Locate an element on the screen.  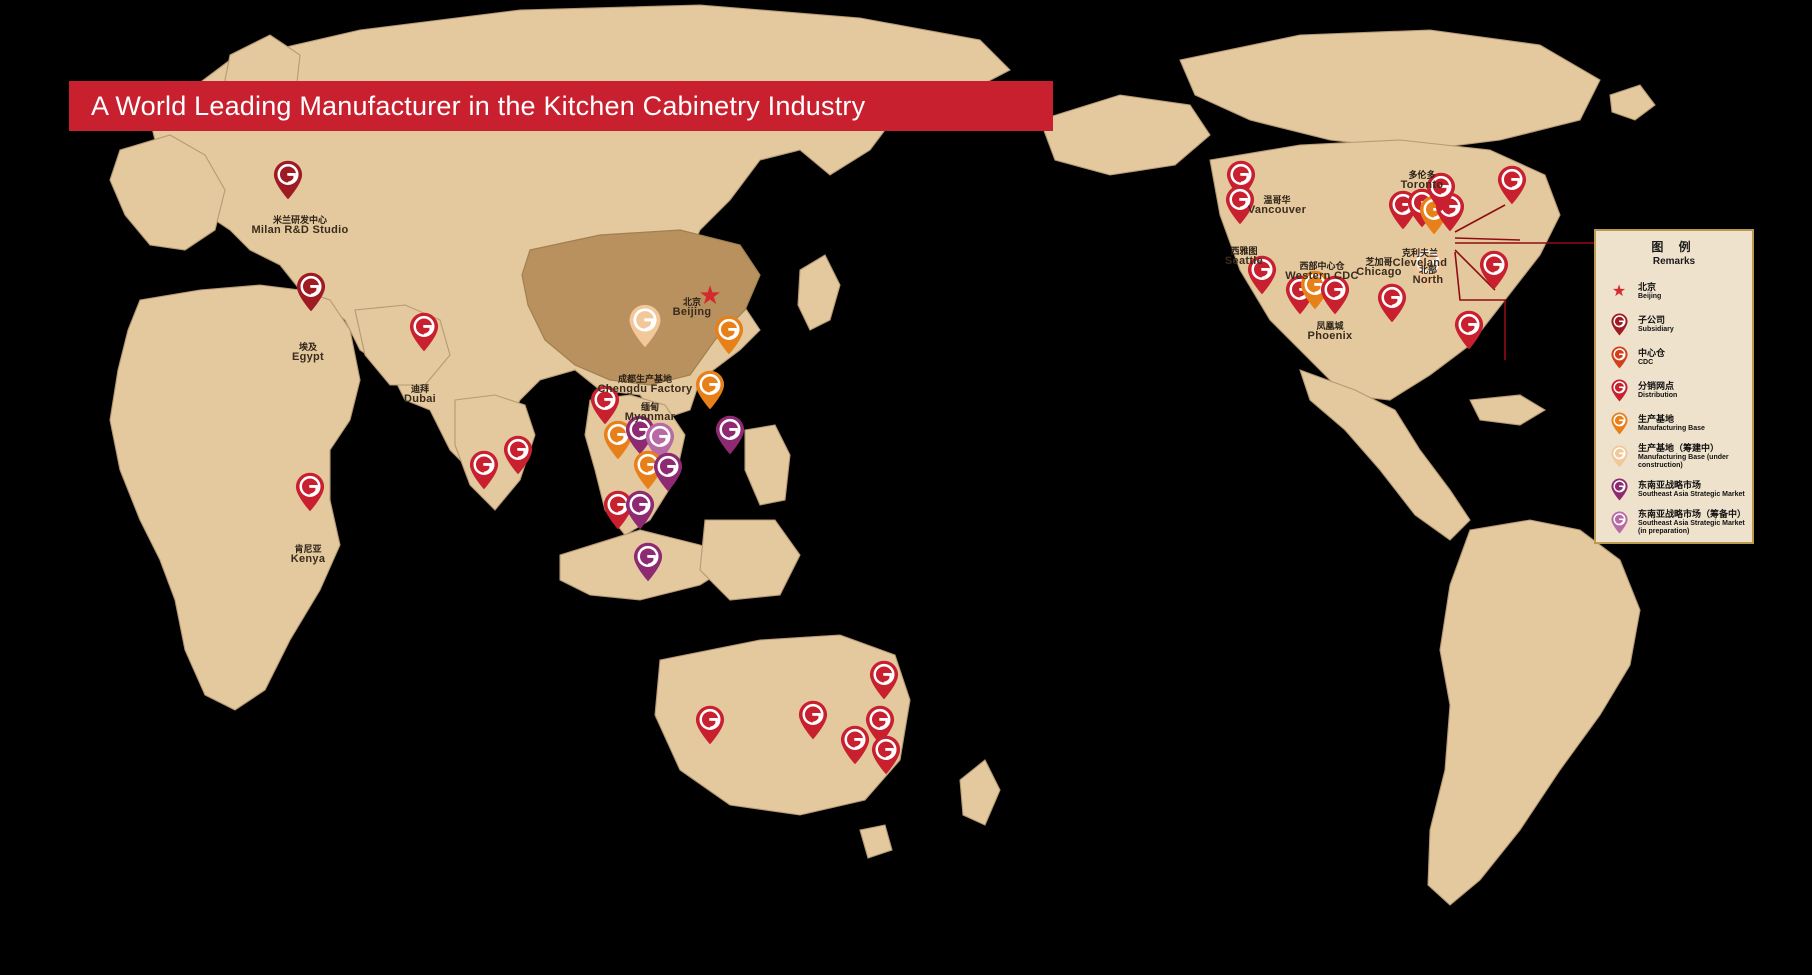
label-seattle-en: Seattle is located at coordinates (1244, 261).